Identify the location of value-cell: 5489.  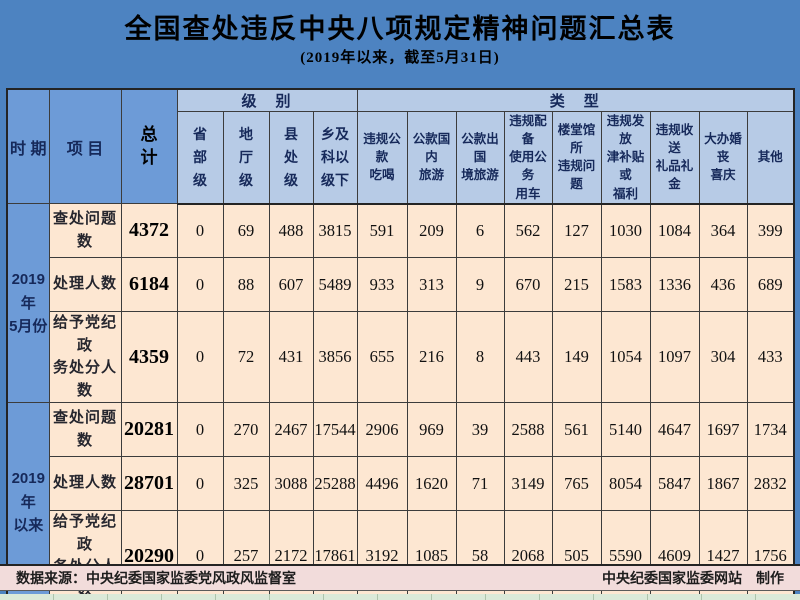
(335, 285).